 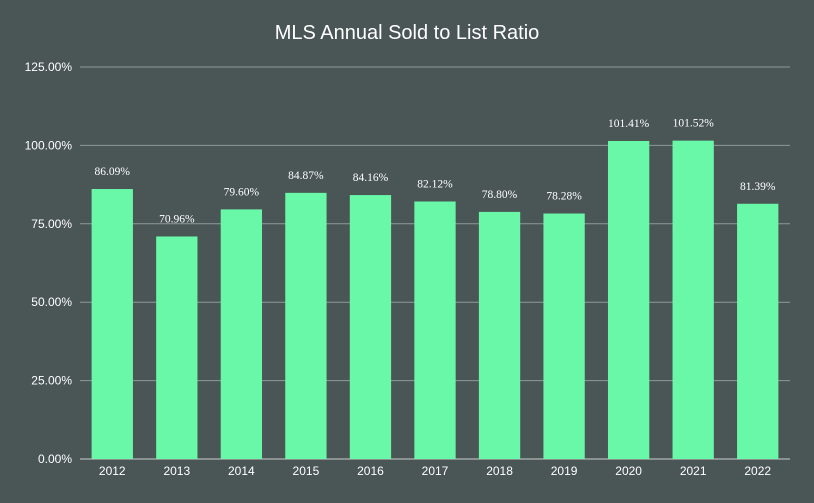 I want to click on x-tick-label: 2018, so click(x=499, y=471).